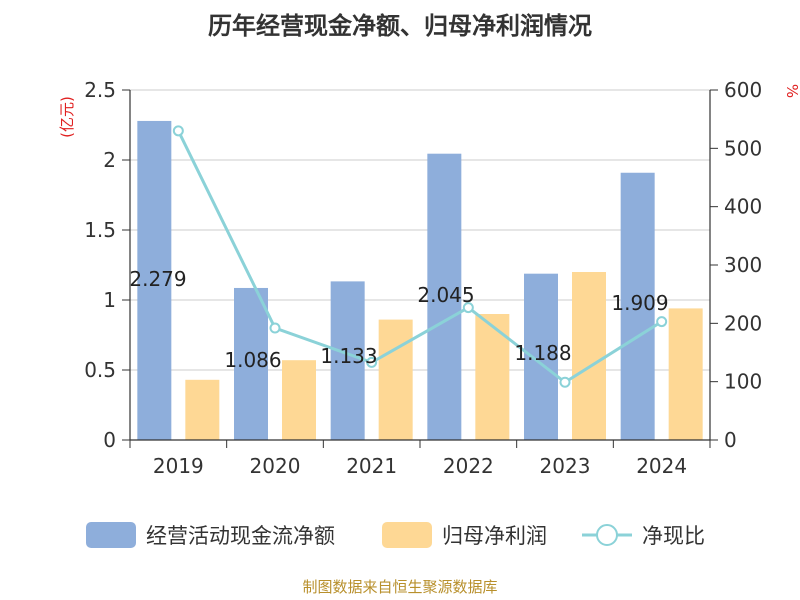 Image resolution: width=800 pixels, height=600 pixels. I want to click on x-axis-tick-label: 2023, so click(565, 466).